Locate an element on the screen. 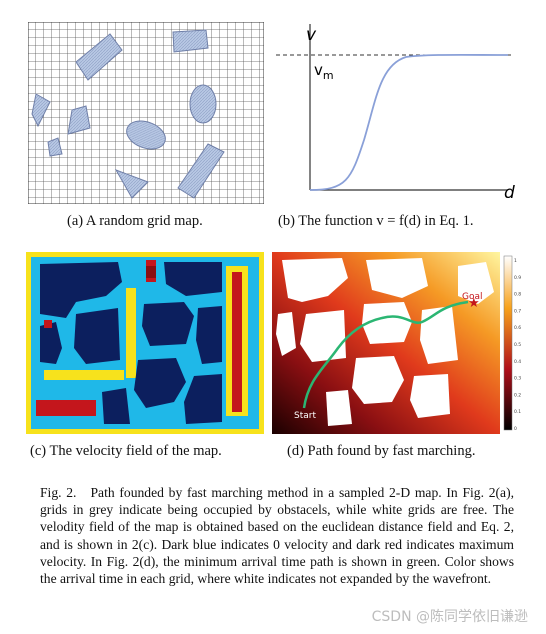 The height and width of the screenshot is (634, 546). panel-a-grid-map is located at coordinates (146, 113).